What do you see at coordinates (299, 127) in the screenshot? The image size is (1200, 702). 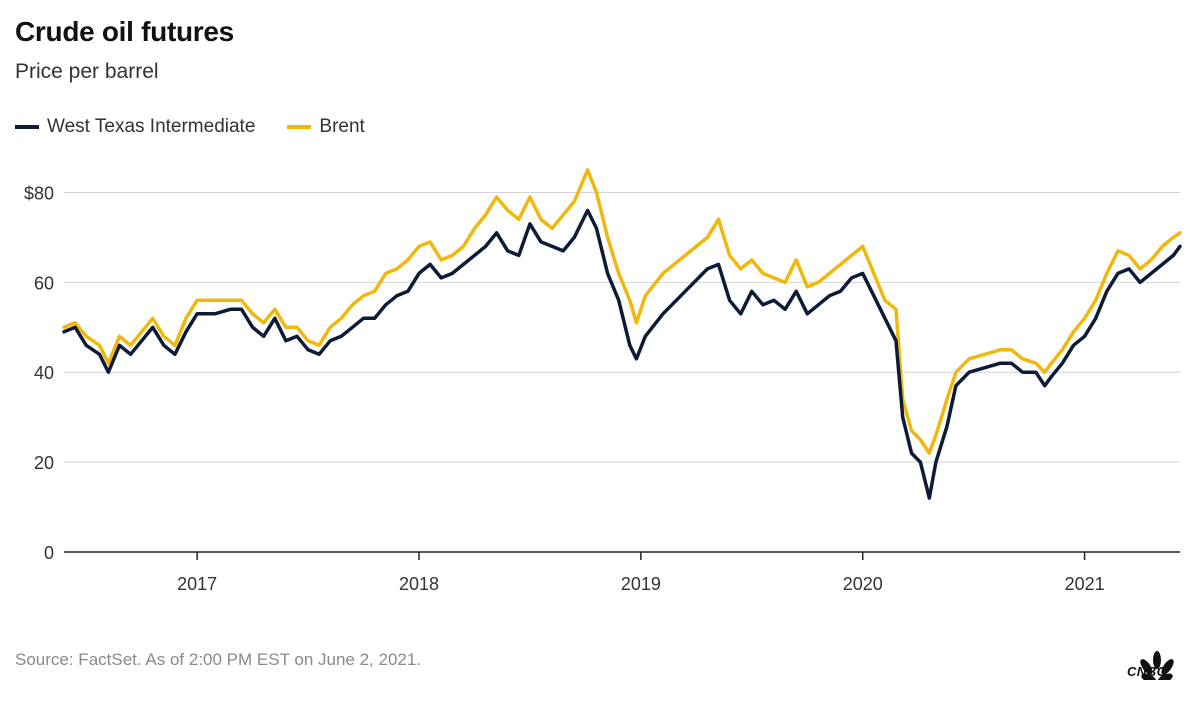 I see `legend-swatch-brent` at bounding box center [299, 127].